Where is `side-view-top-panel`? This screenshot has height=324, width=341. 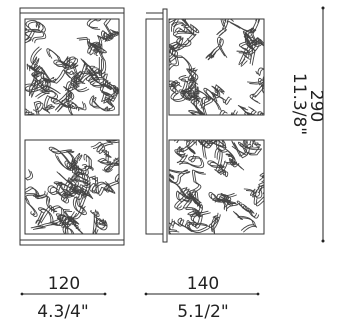 side-view-top-panel is located at coordinates (216, 67).